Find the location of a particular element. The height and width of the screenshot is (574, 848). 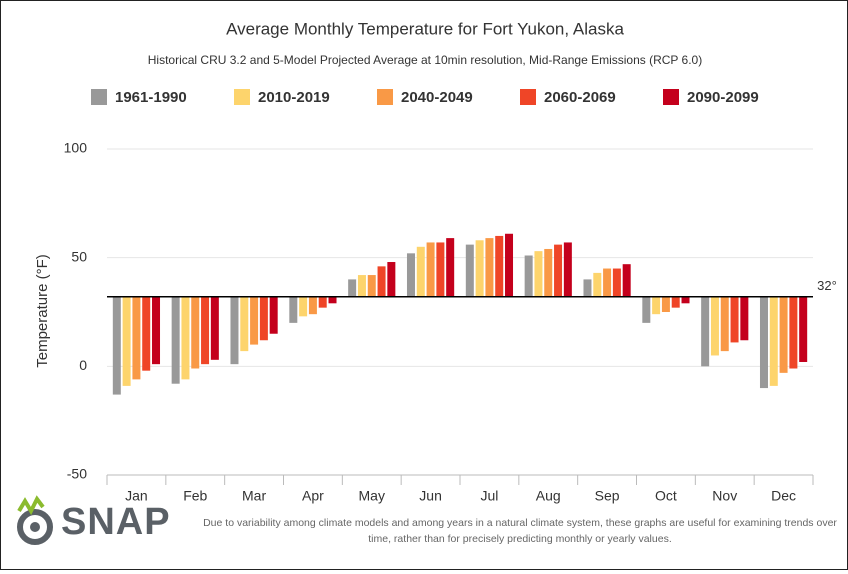

x-tick-label: Apr is located at coordinates (313, 496).